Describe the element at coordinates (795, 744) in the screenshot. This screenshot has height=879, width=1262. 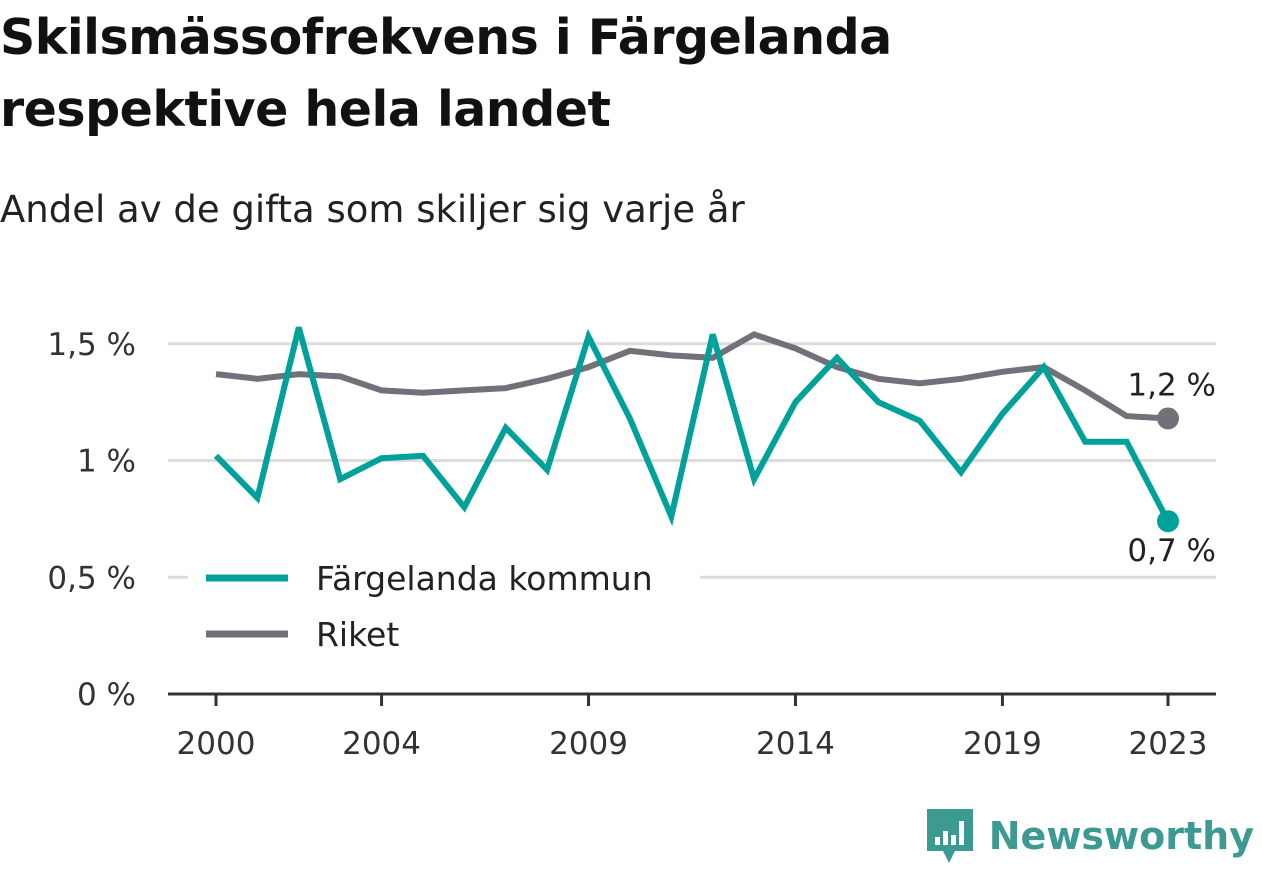
I see `x-tick-label: 2014` at that location.